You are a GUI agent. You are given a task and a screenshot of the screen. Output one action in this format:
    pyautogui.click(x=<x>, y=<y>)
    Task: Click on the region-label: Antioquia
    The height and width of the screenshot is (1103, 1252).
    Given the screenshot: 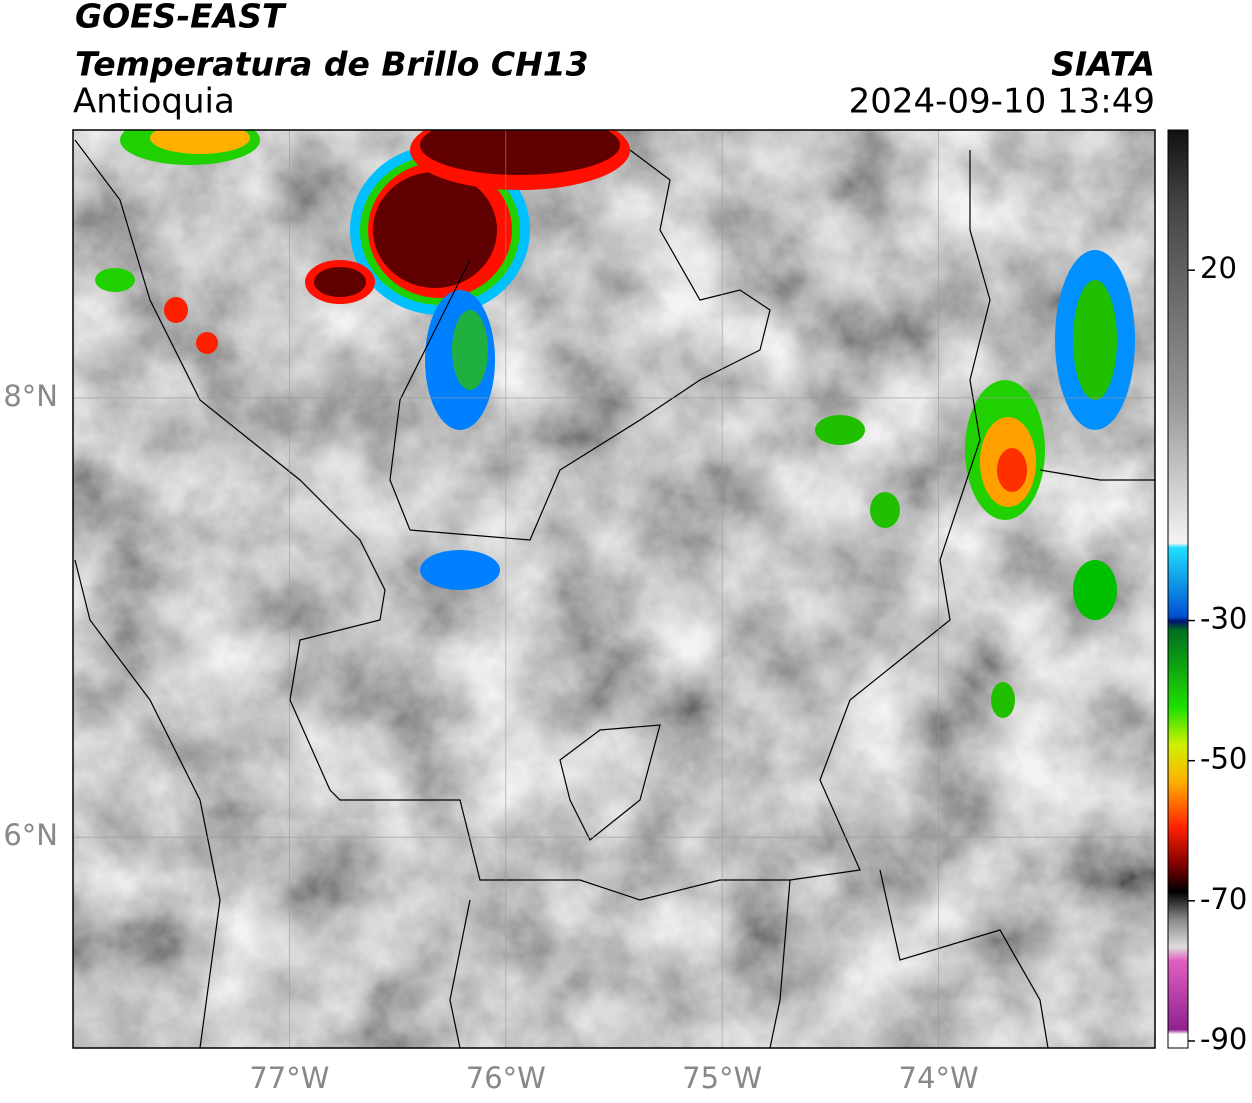 What is the action you would take?
    pyautogui.click(x=154, y=102)
    